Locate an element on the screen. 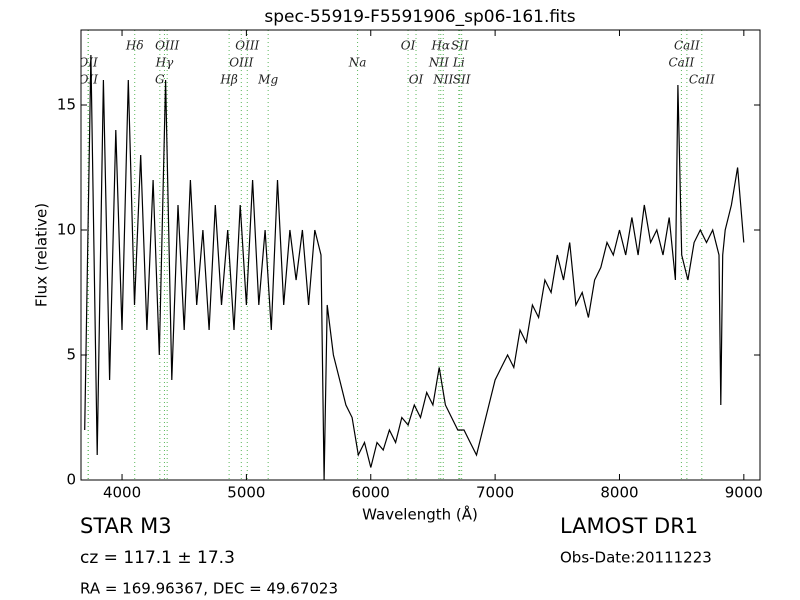  annotation-label: Hδ is located at coordinates (134, 46).